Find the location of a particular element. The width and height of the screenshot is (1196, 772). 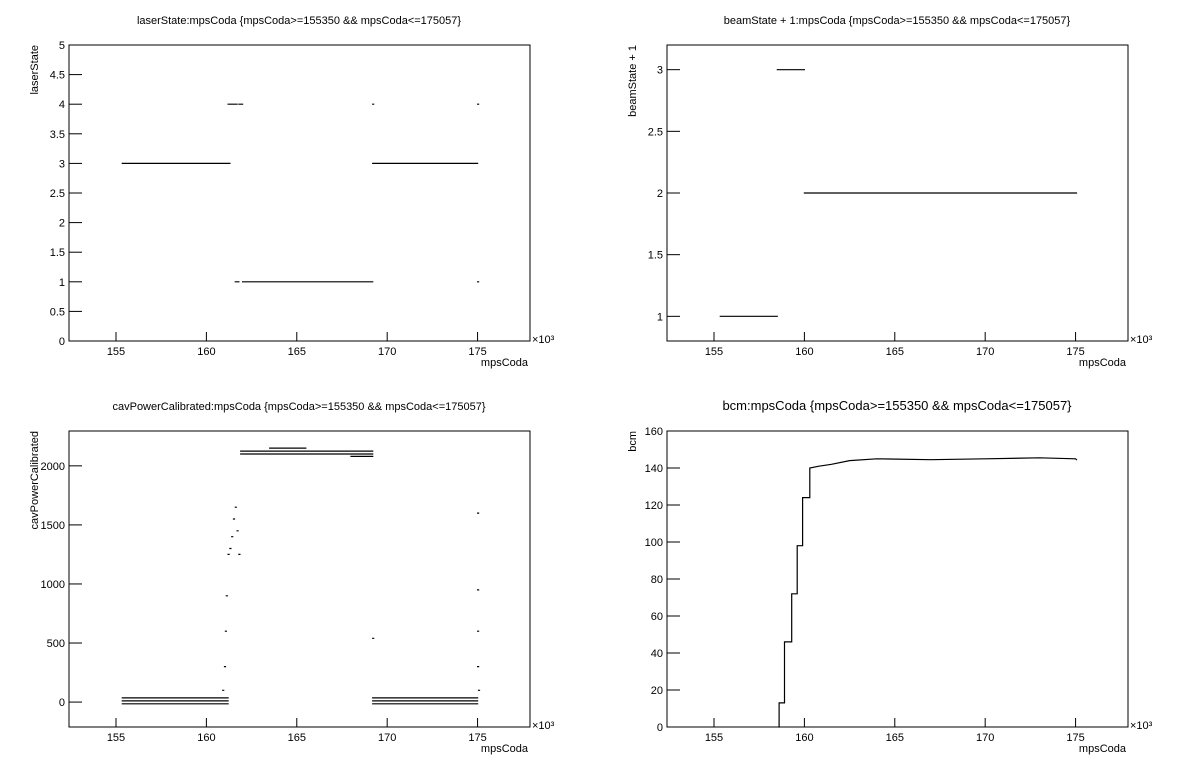

y-tick-label: 80 is located at coordinates (657, 580).